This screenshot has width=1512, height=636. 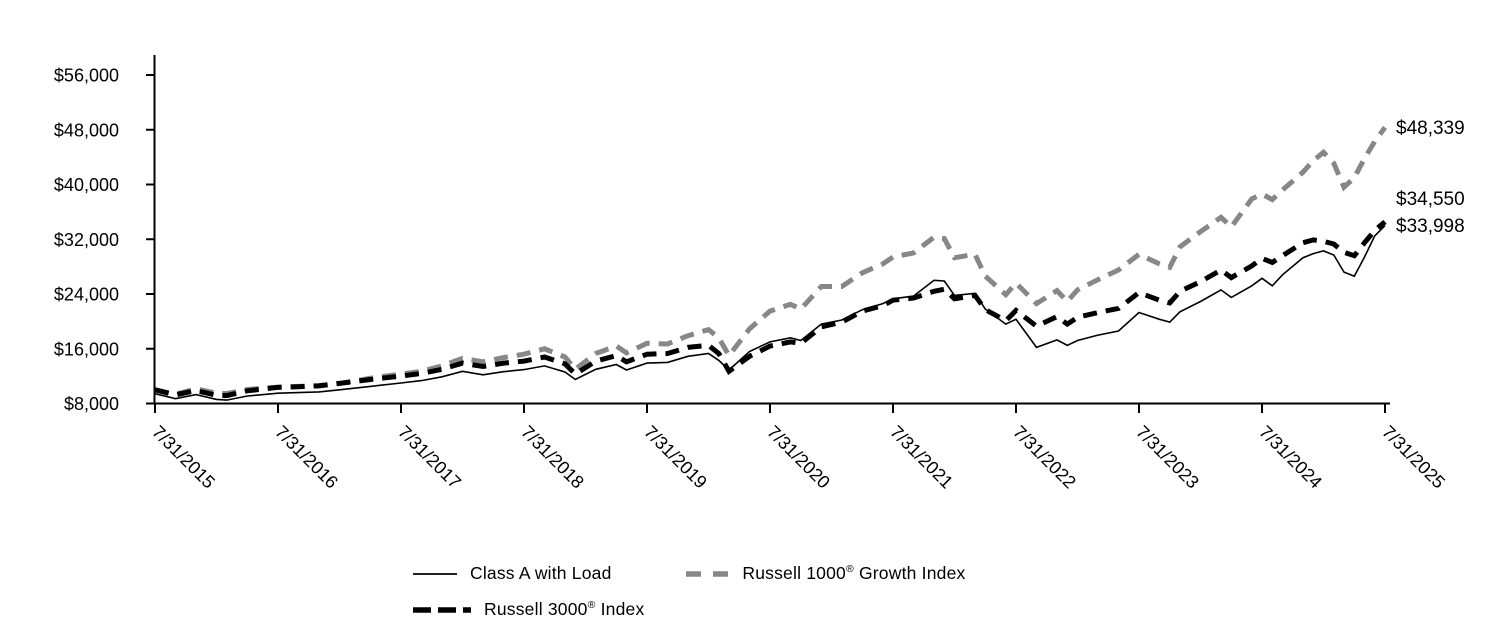 I want to click on series-end-value-label: $33,998, so click(x=1430, y=226).